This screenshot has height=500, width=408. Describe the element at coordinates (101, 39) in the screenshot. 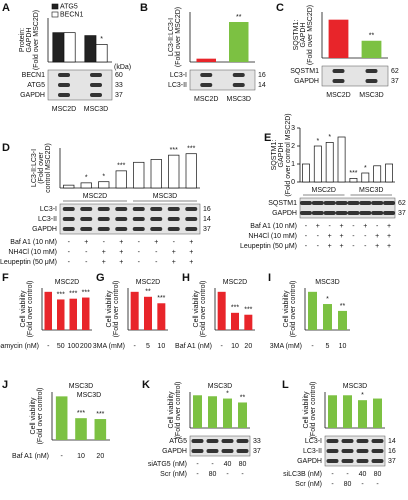

I see `significance: *` at that location.